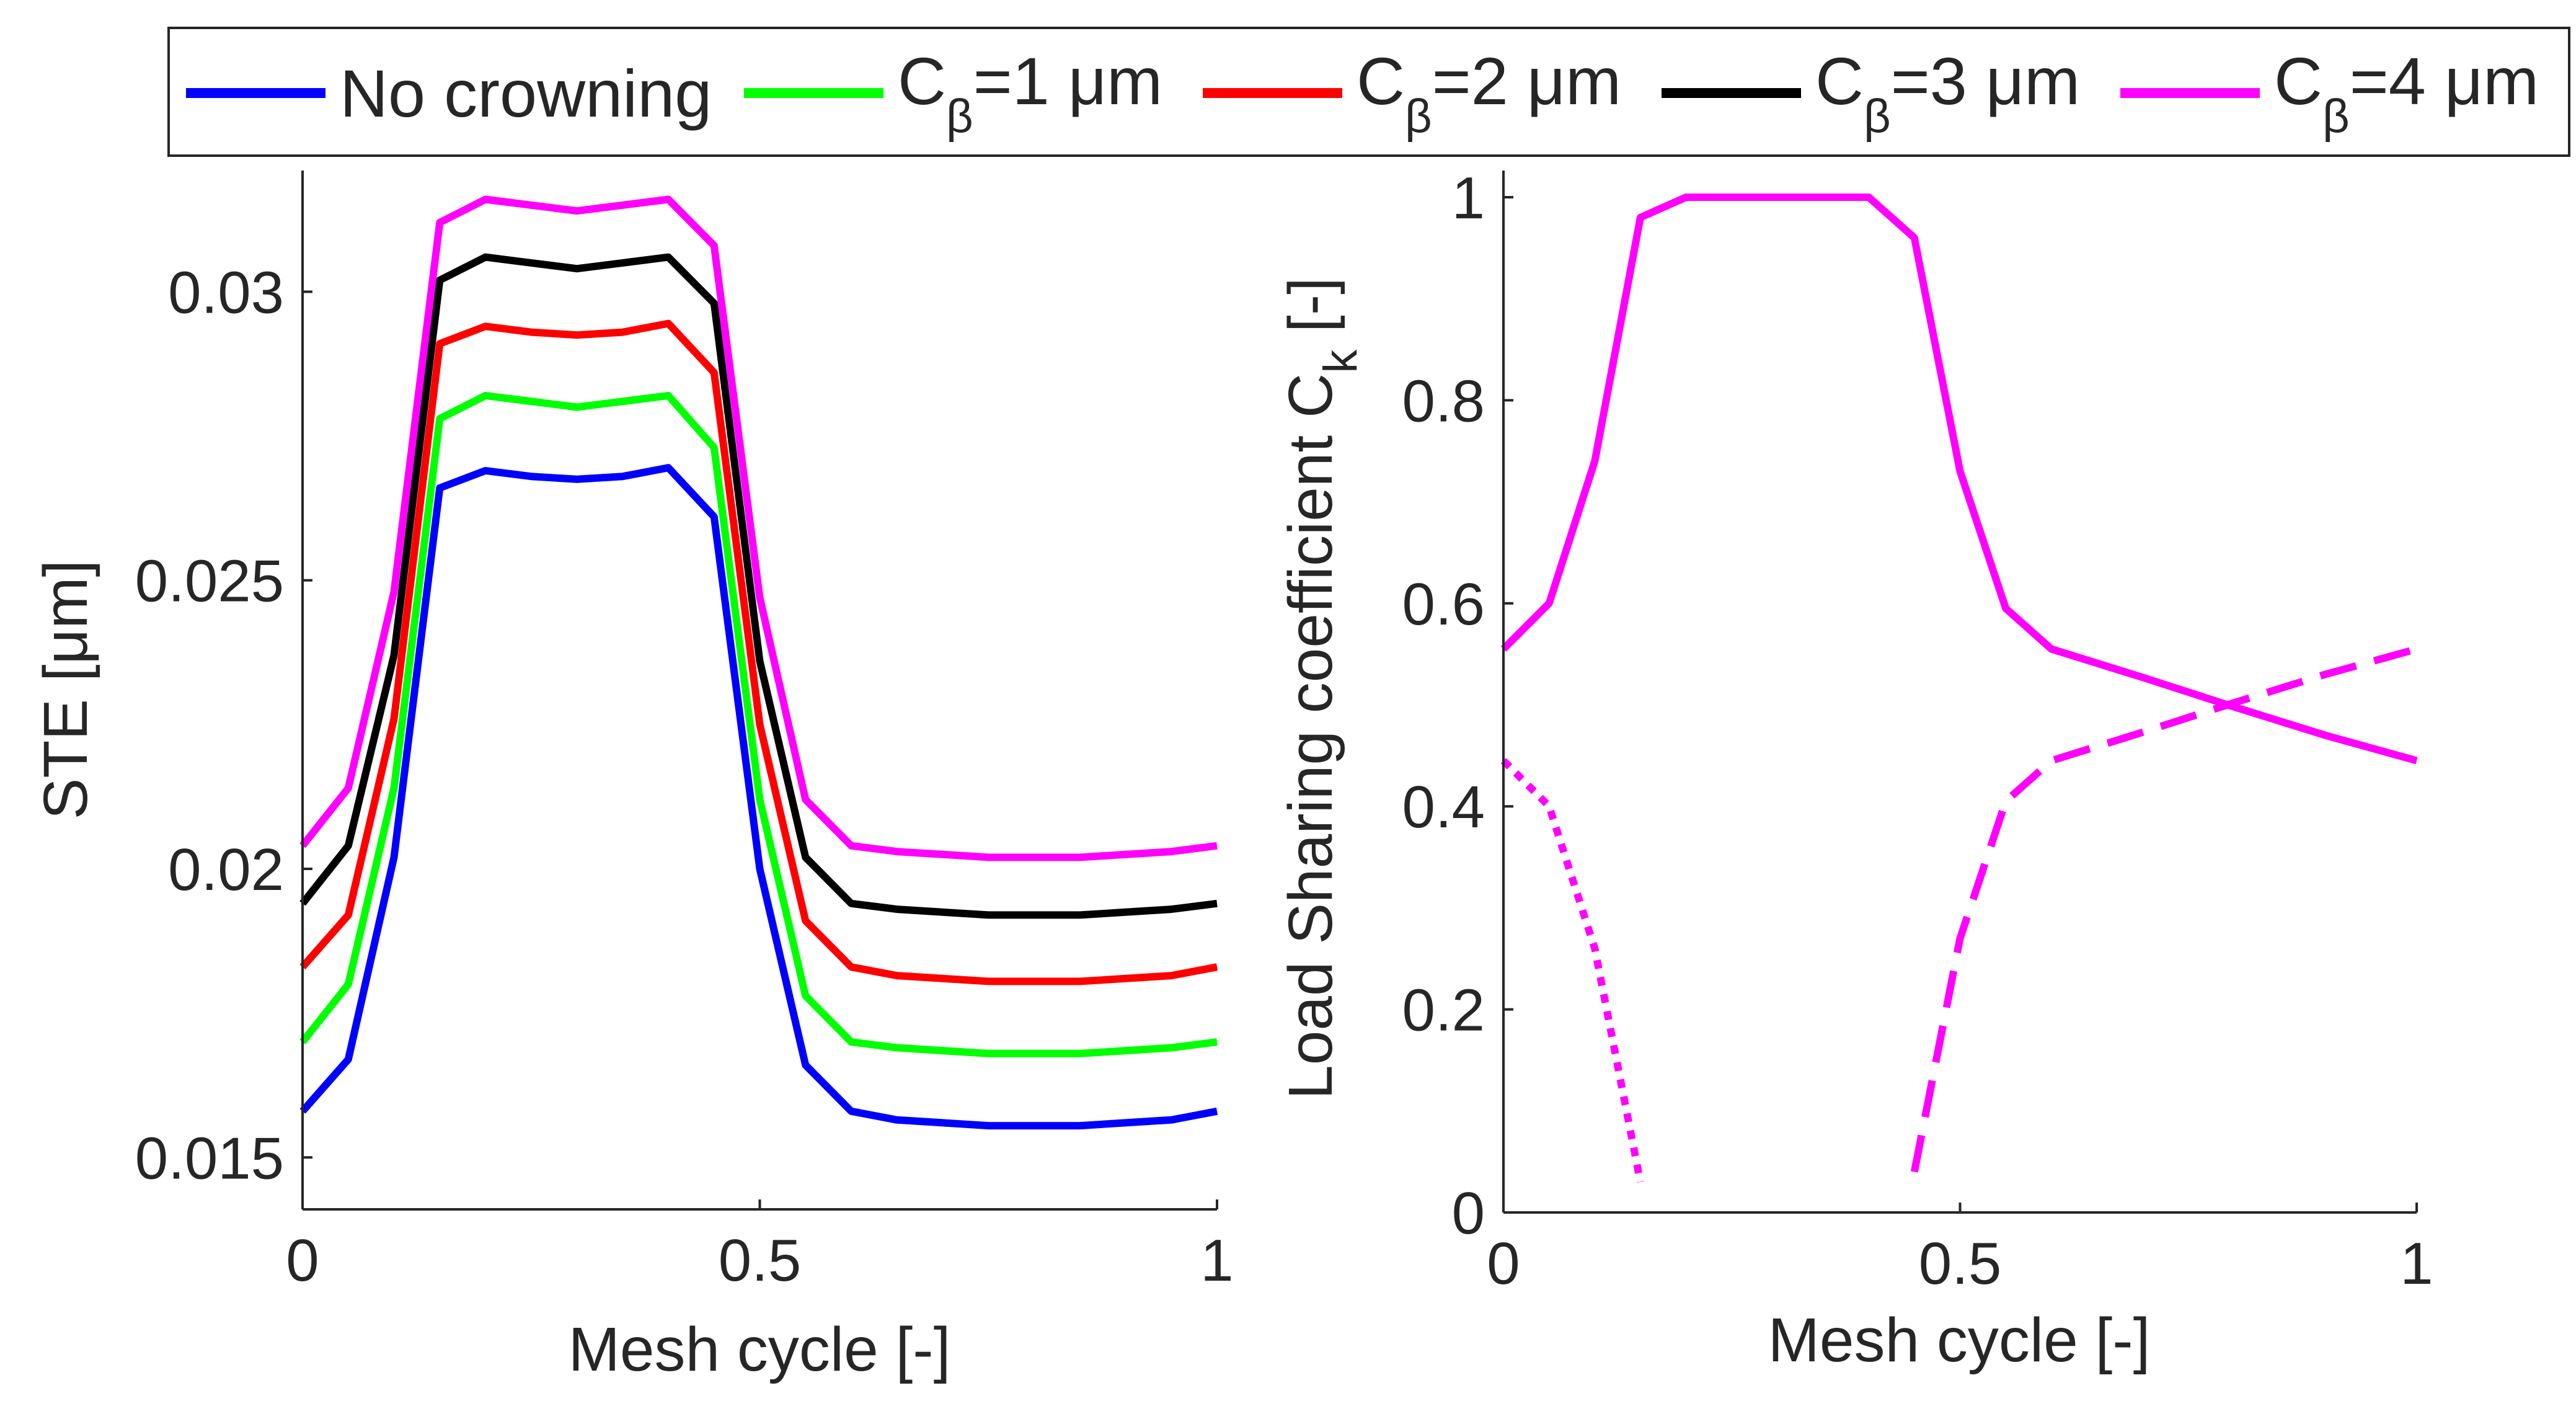  I want to click on load-sharing-x-tick-label: 0, so click(1503, 1263).